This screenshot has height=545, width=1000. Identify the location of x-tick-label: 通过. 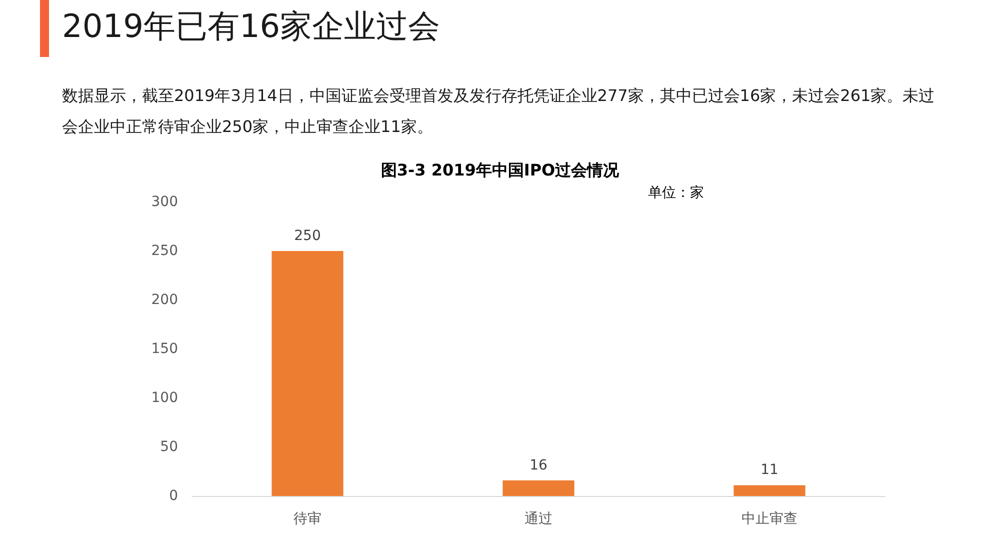
(538, 519).